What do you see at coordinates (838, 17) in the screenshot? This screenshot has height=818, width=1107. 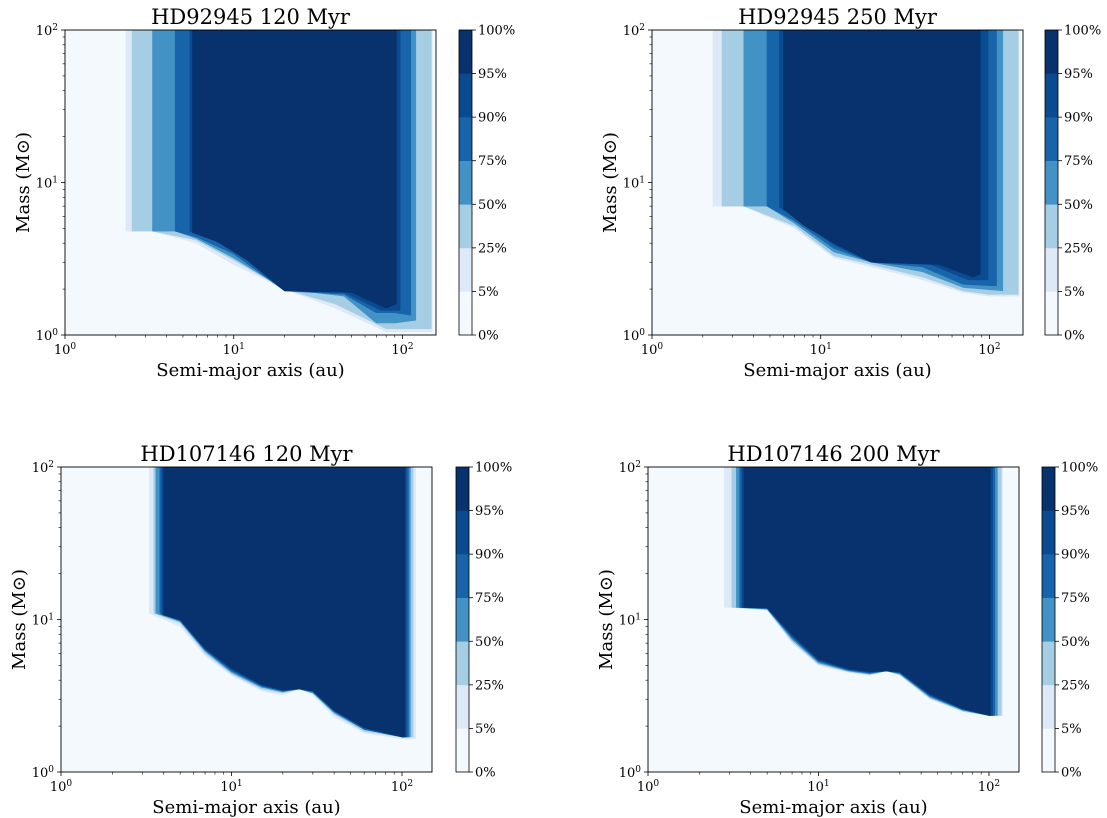 I see `chart-title: HD92945 250 Myr` at bounding box center [838, 17].